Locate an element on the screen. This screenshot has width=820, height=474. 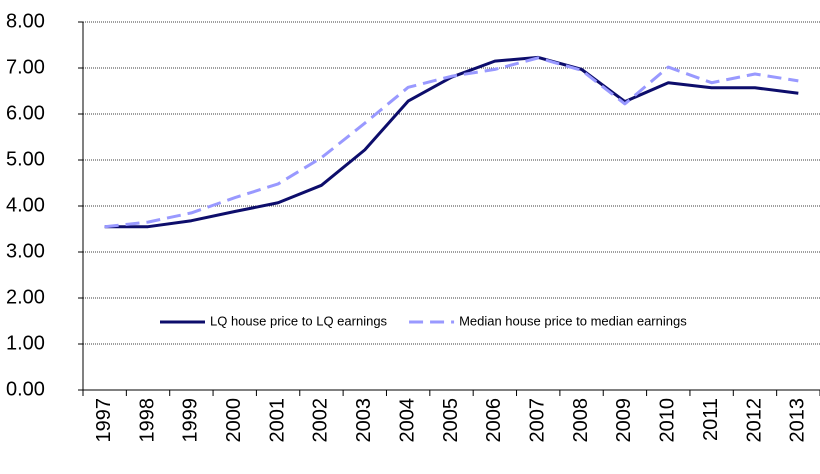
x-tick-label: 2005 is located at coordinates (451, 420).